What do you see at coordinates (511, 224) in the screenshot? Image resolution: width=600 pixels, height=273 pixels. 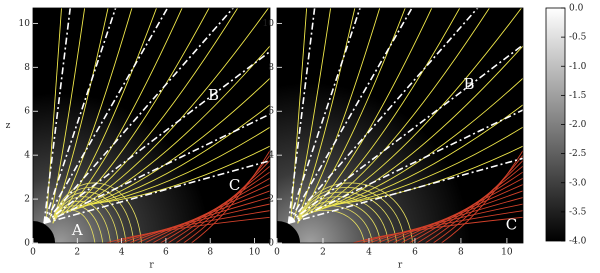 I see `region-label: C` at bounding box center [511, 224].